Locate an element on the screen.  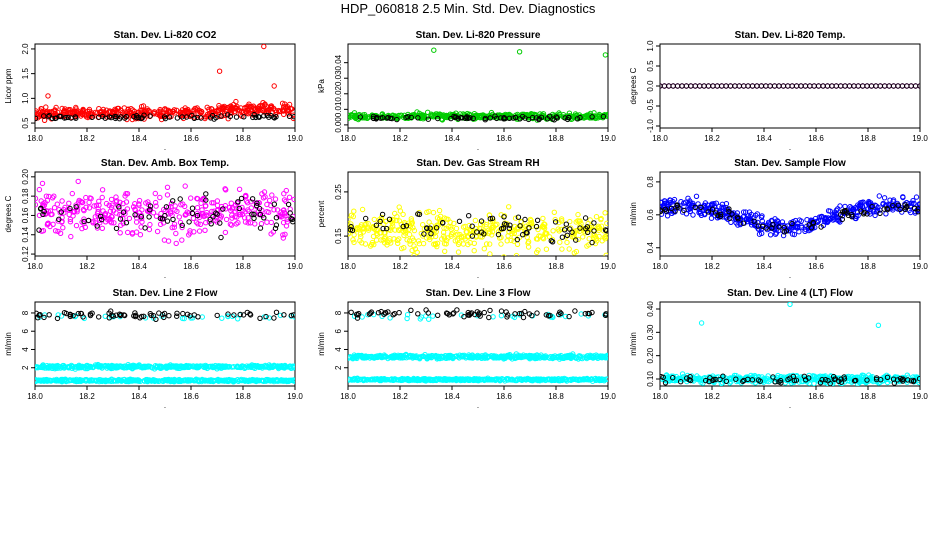
y-tick-label: 0.18 is located at coordinates (25, 196).